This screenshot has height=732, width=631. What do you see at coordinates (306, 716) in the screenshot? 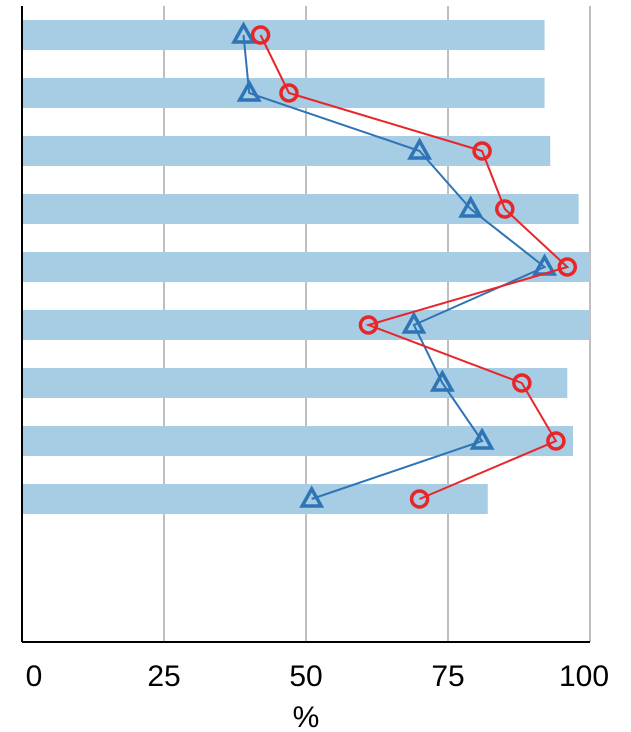
I see `x-axis-title: %` at bounding box center [306, 716].